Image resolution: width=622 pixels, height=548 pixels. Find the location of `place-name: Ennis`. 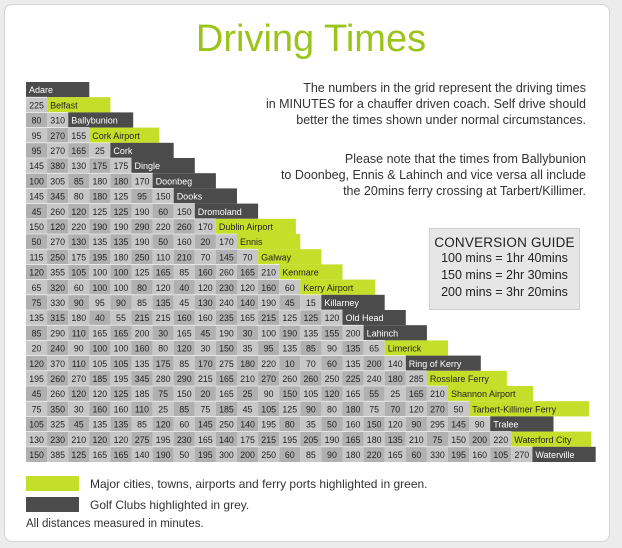

place-name: Ennis is located at coordinates (251, 242).